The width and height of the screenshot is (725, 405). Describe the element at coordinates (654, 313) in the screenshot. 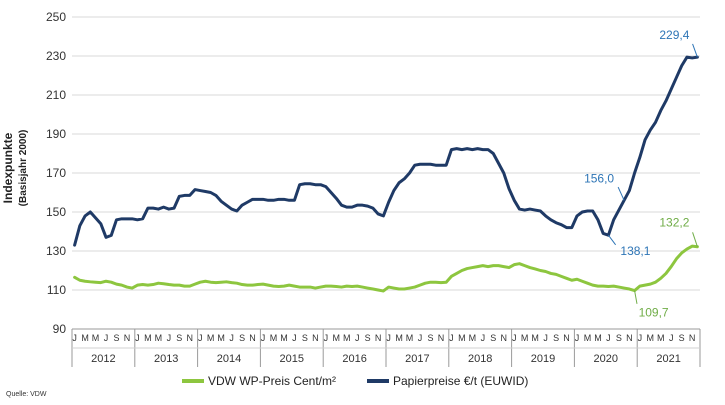

I see `annotation-label: 109,7` at that location.